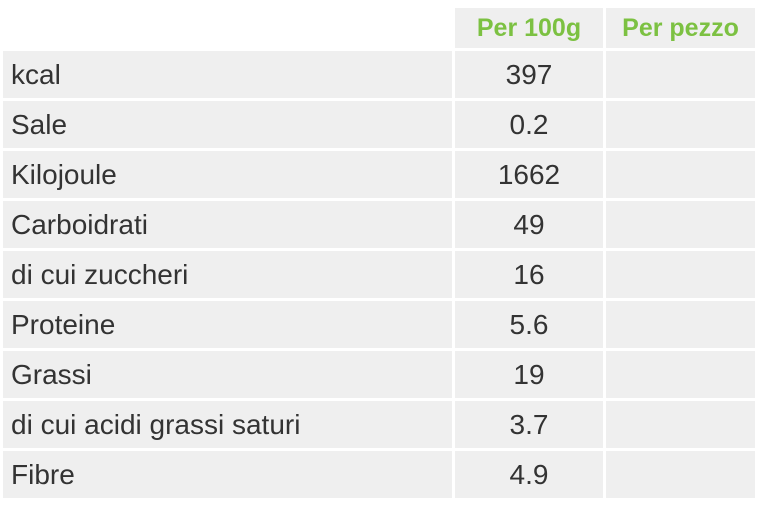 The height and width of the screenshot is (515, 758). What do you see at coordinates (529, 28) in the screenshot?
I see `column-header: Per 100g` at bounding box center [529, 28].